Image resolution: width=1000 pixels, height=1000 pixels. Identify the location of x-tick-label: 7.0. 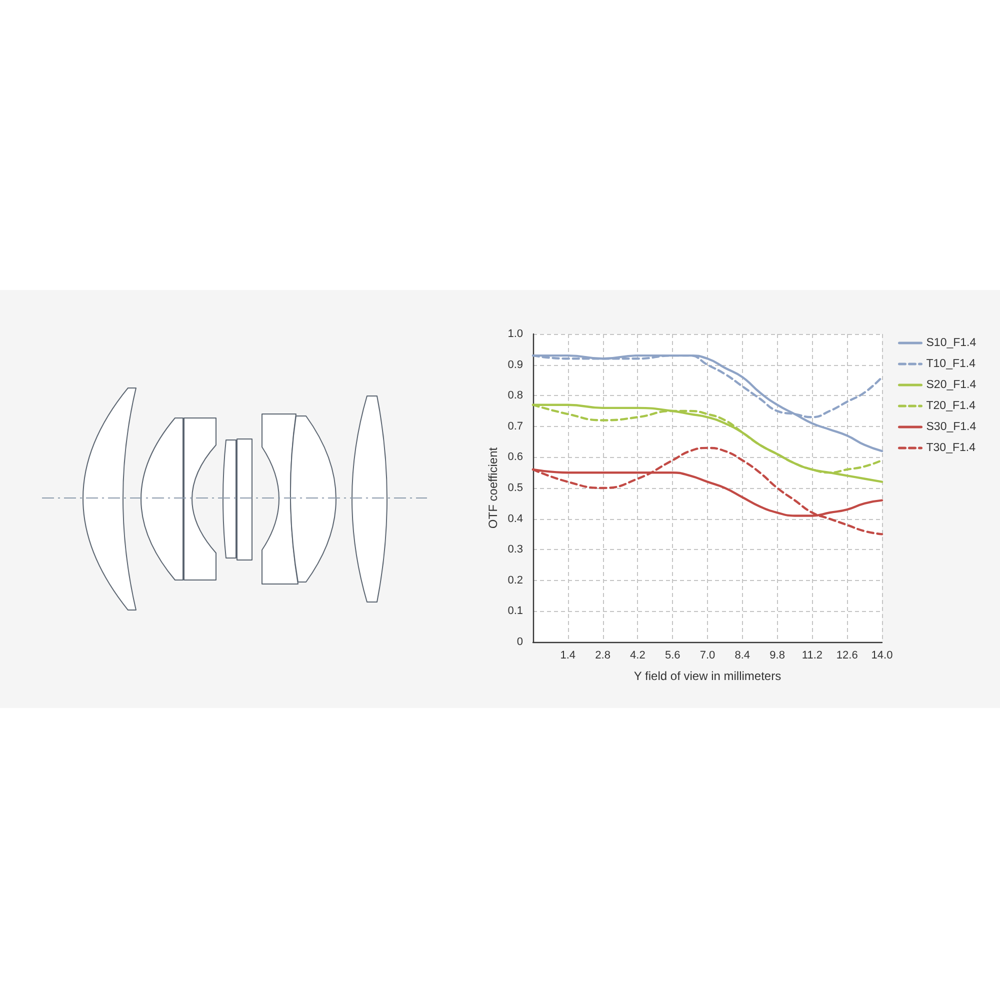
(708, 656).